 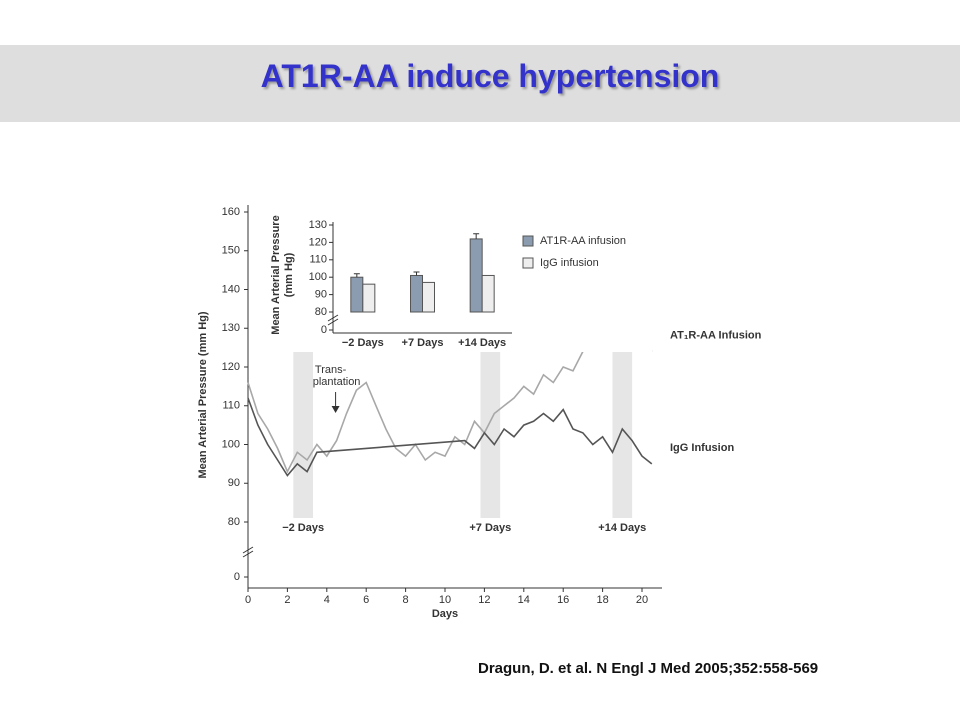 What do you see at coordinates (331, 370) in the screenshot?
I see `annotation: Trans-` at bounding box center [331, 370].